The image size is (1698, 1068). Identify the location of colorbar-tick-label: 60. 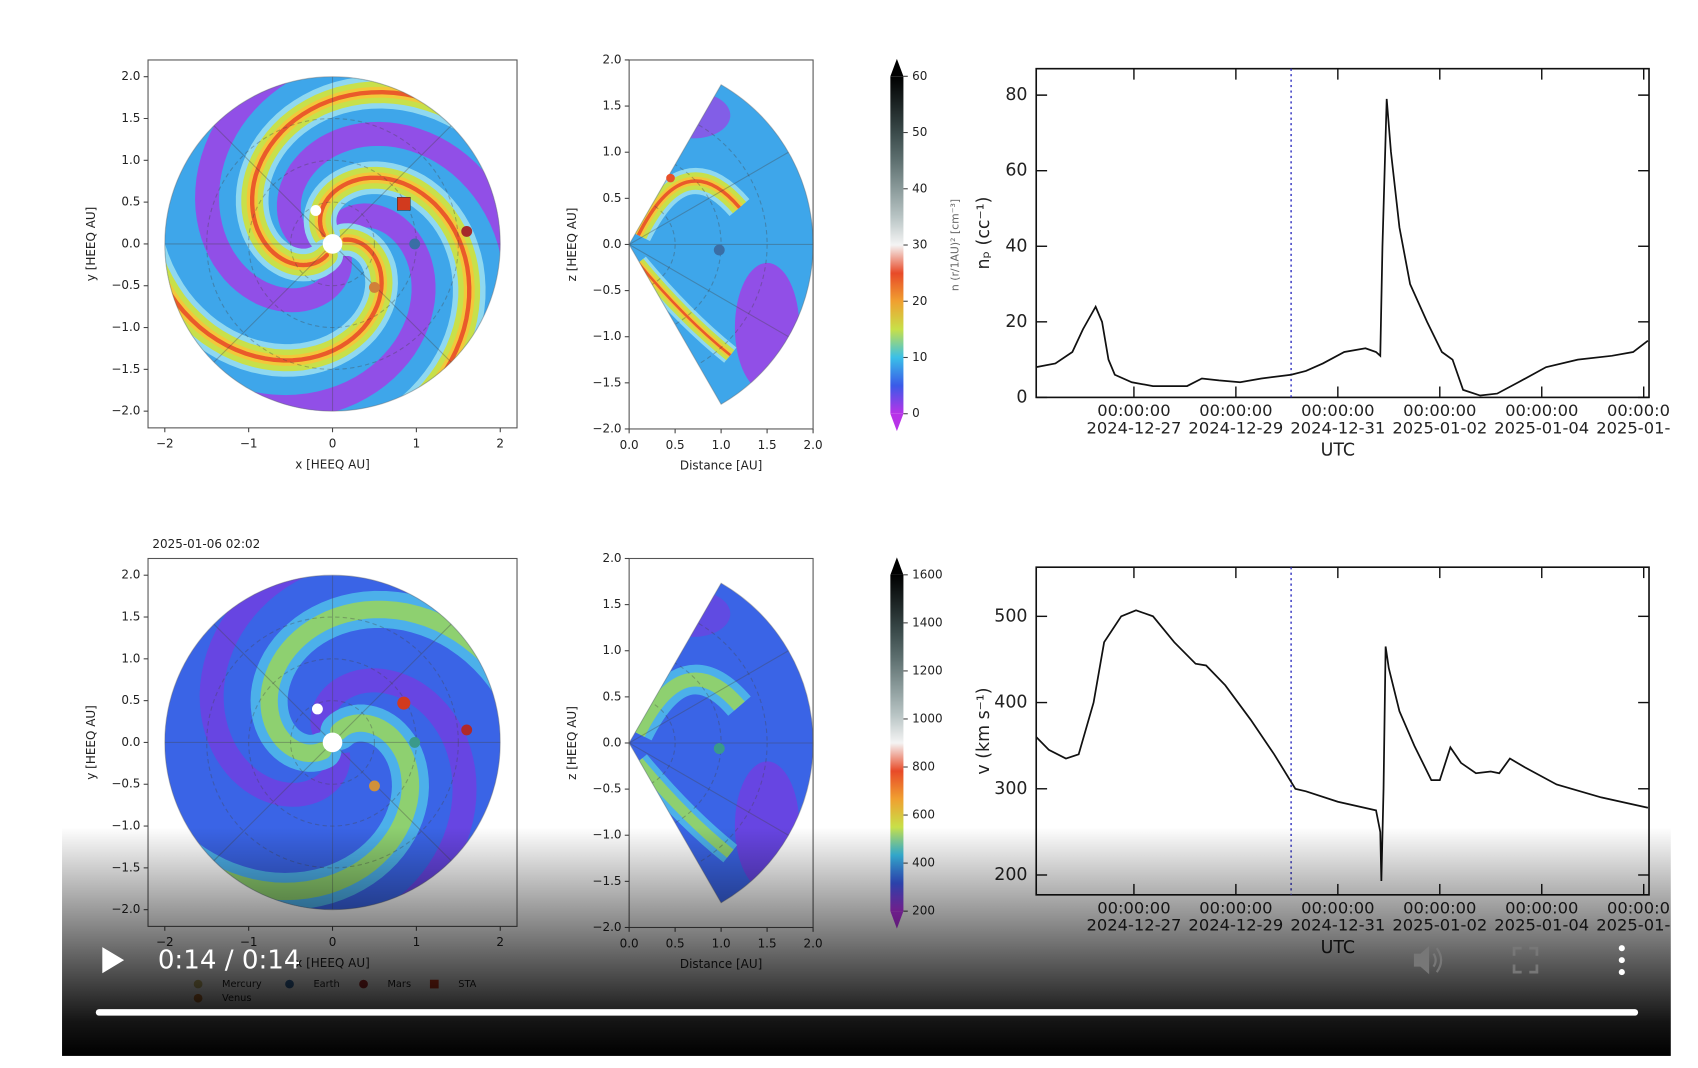
(919, 76).